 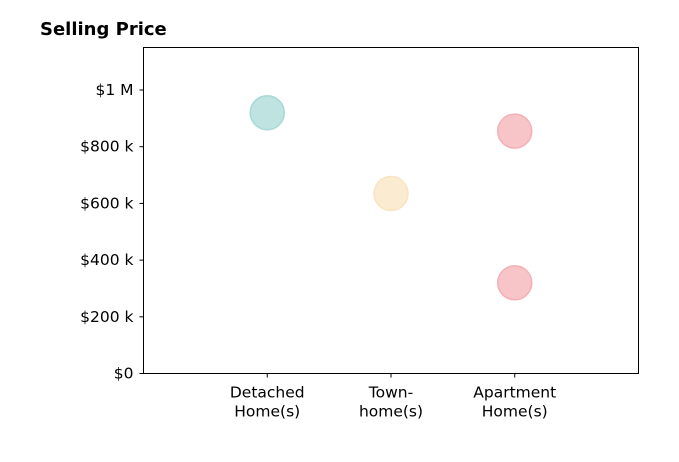 I want to click on y-axis: $0 $200 k $400 k $600 k $800 k $1 M, so click(x=112, y=232).